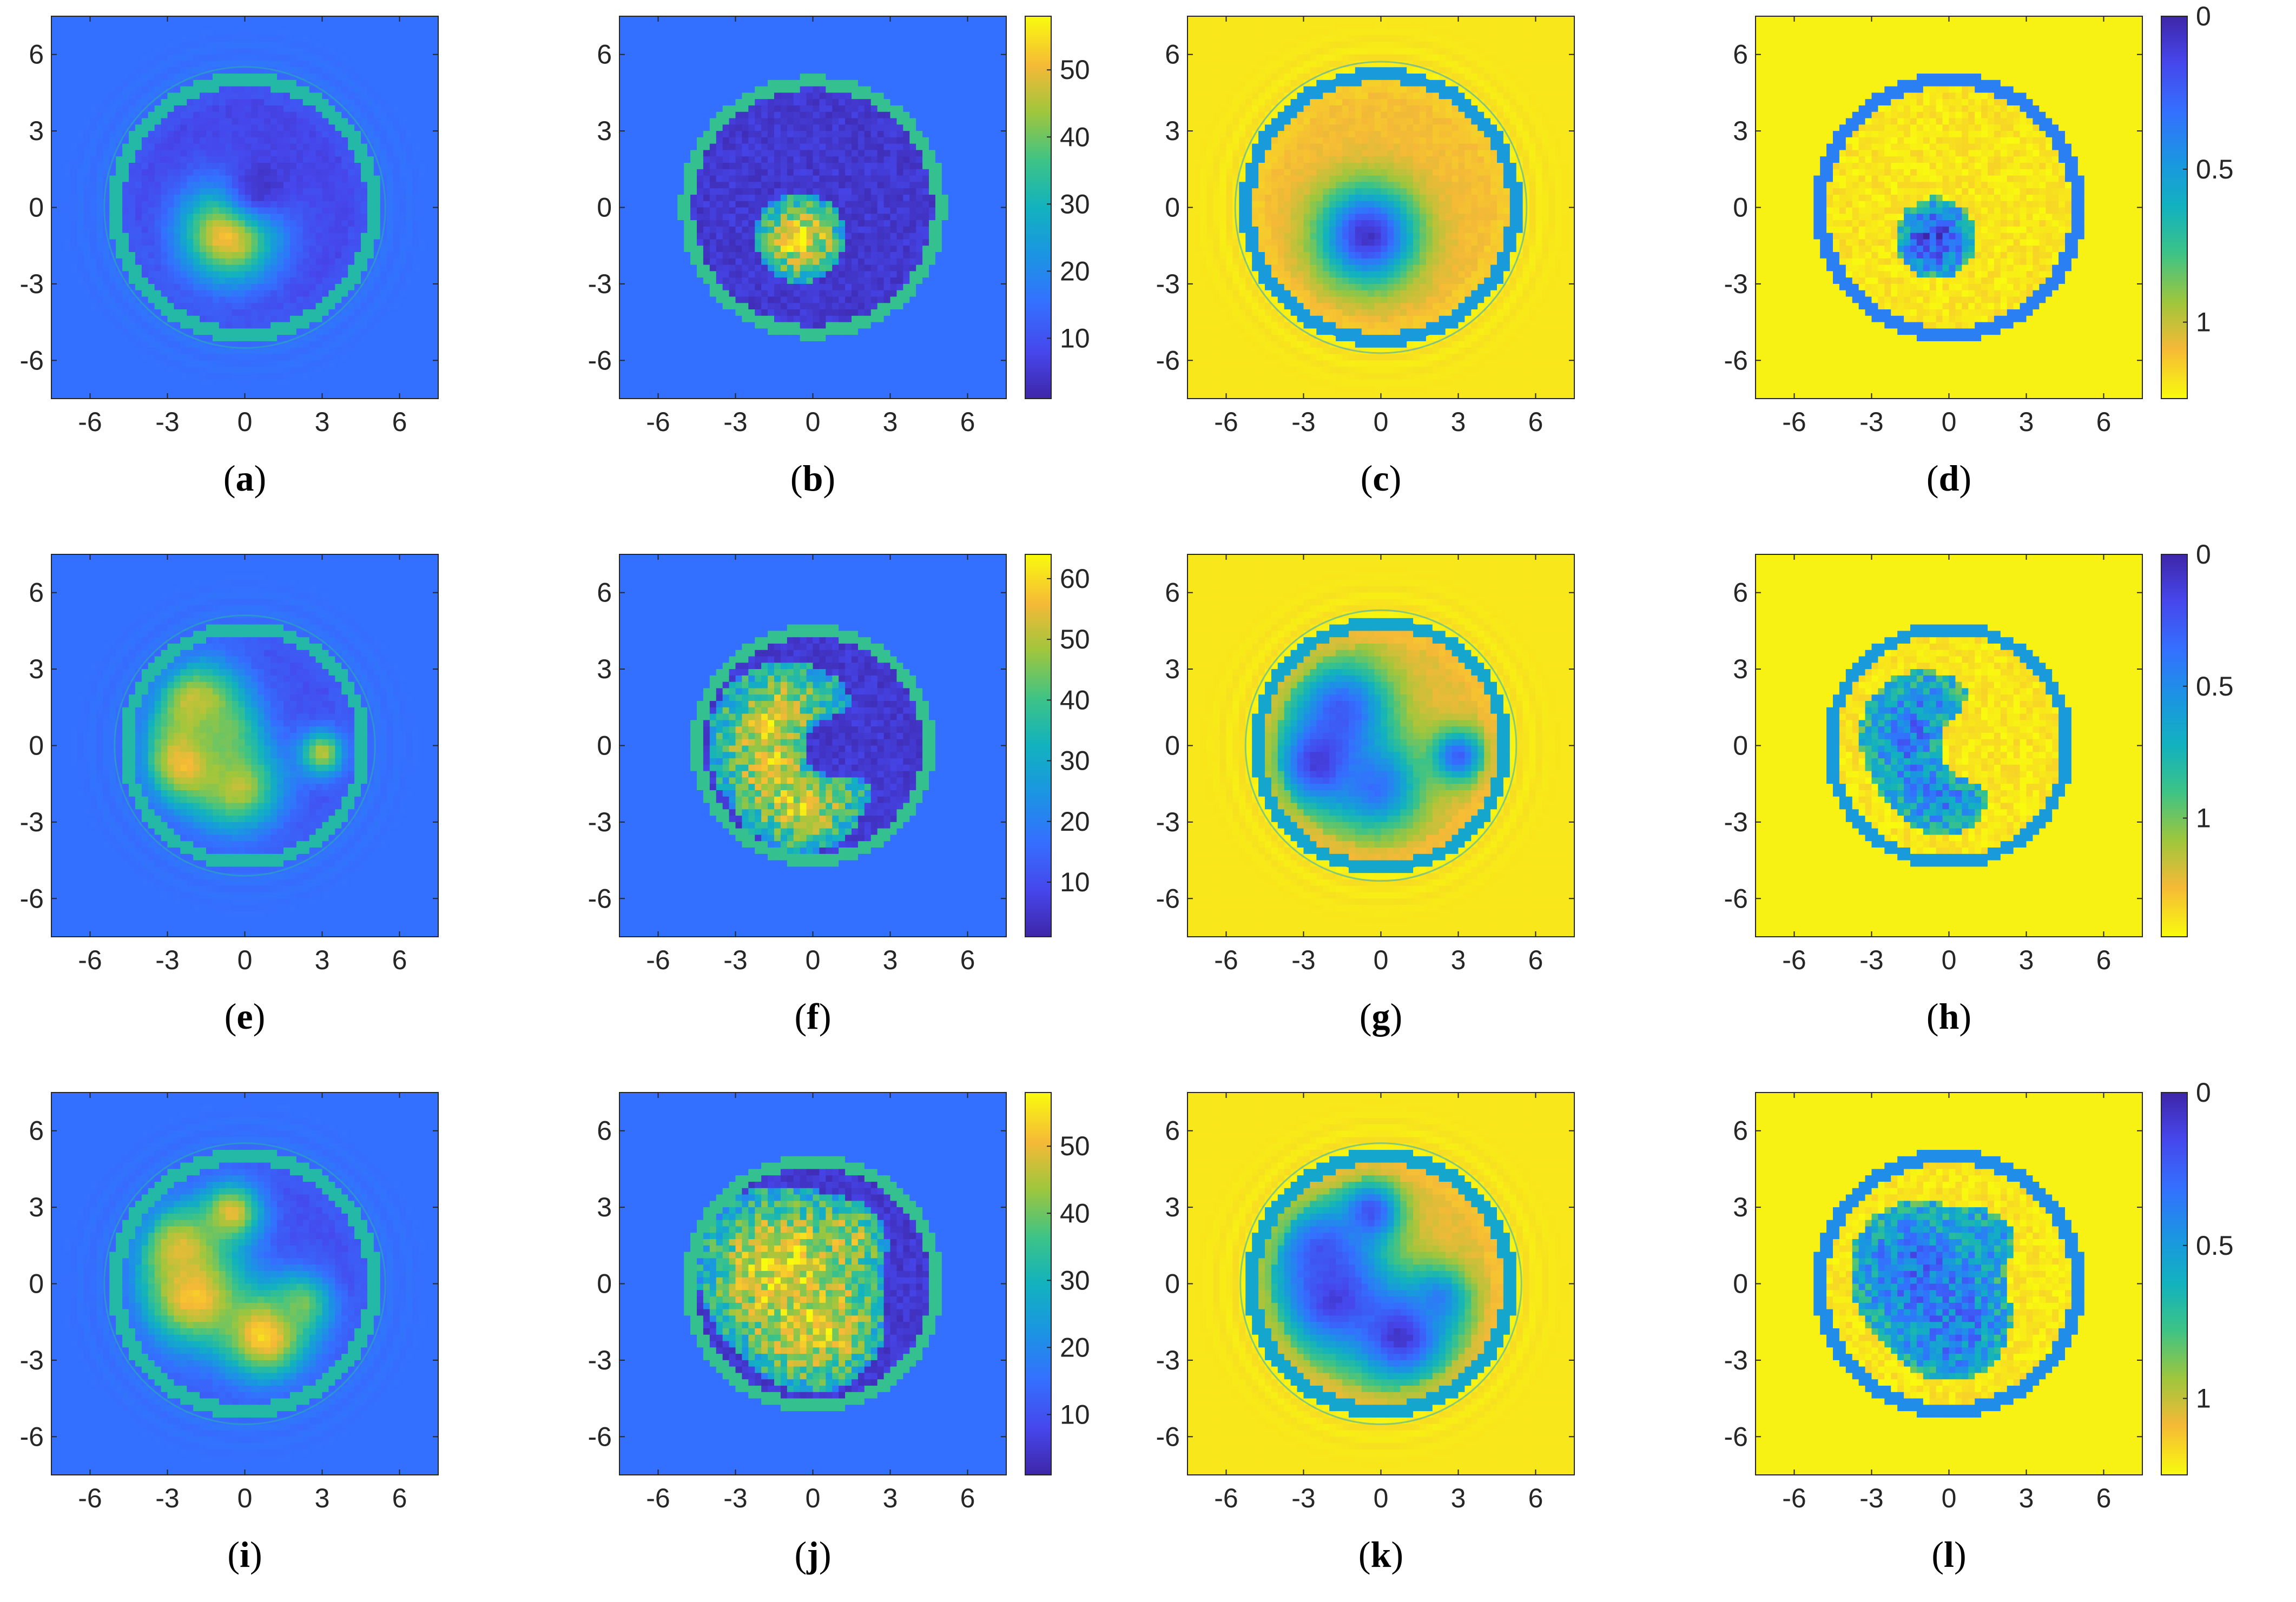 This screenshot has width=2296, height=1602. I want to click on panel-label: (c), so click(1381, 478).